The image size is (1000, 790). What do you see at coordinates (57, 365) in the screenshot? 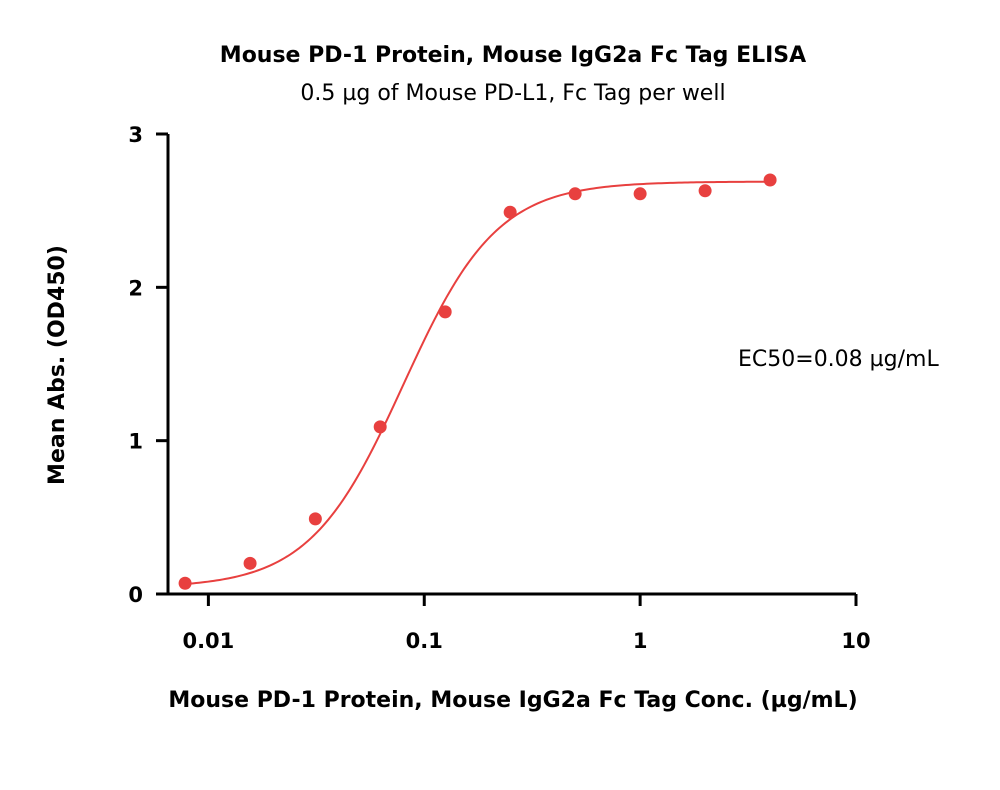
I see `y-axis-title: Mean Abs. (OD450)` at bounding box center [57, 365].